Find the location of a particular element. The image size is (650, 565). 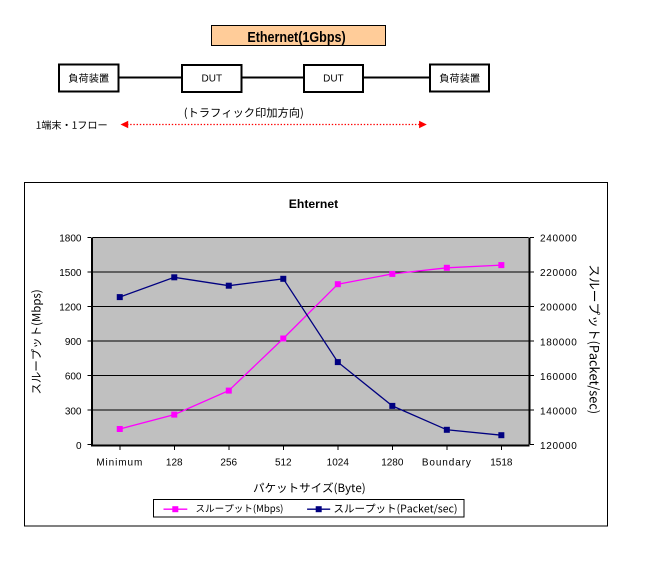

svg-text: 1500 is located at coordinates (70, 273).